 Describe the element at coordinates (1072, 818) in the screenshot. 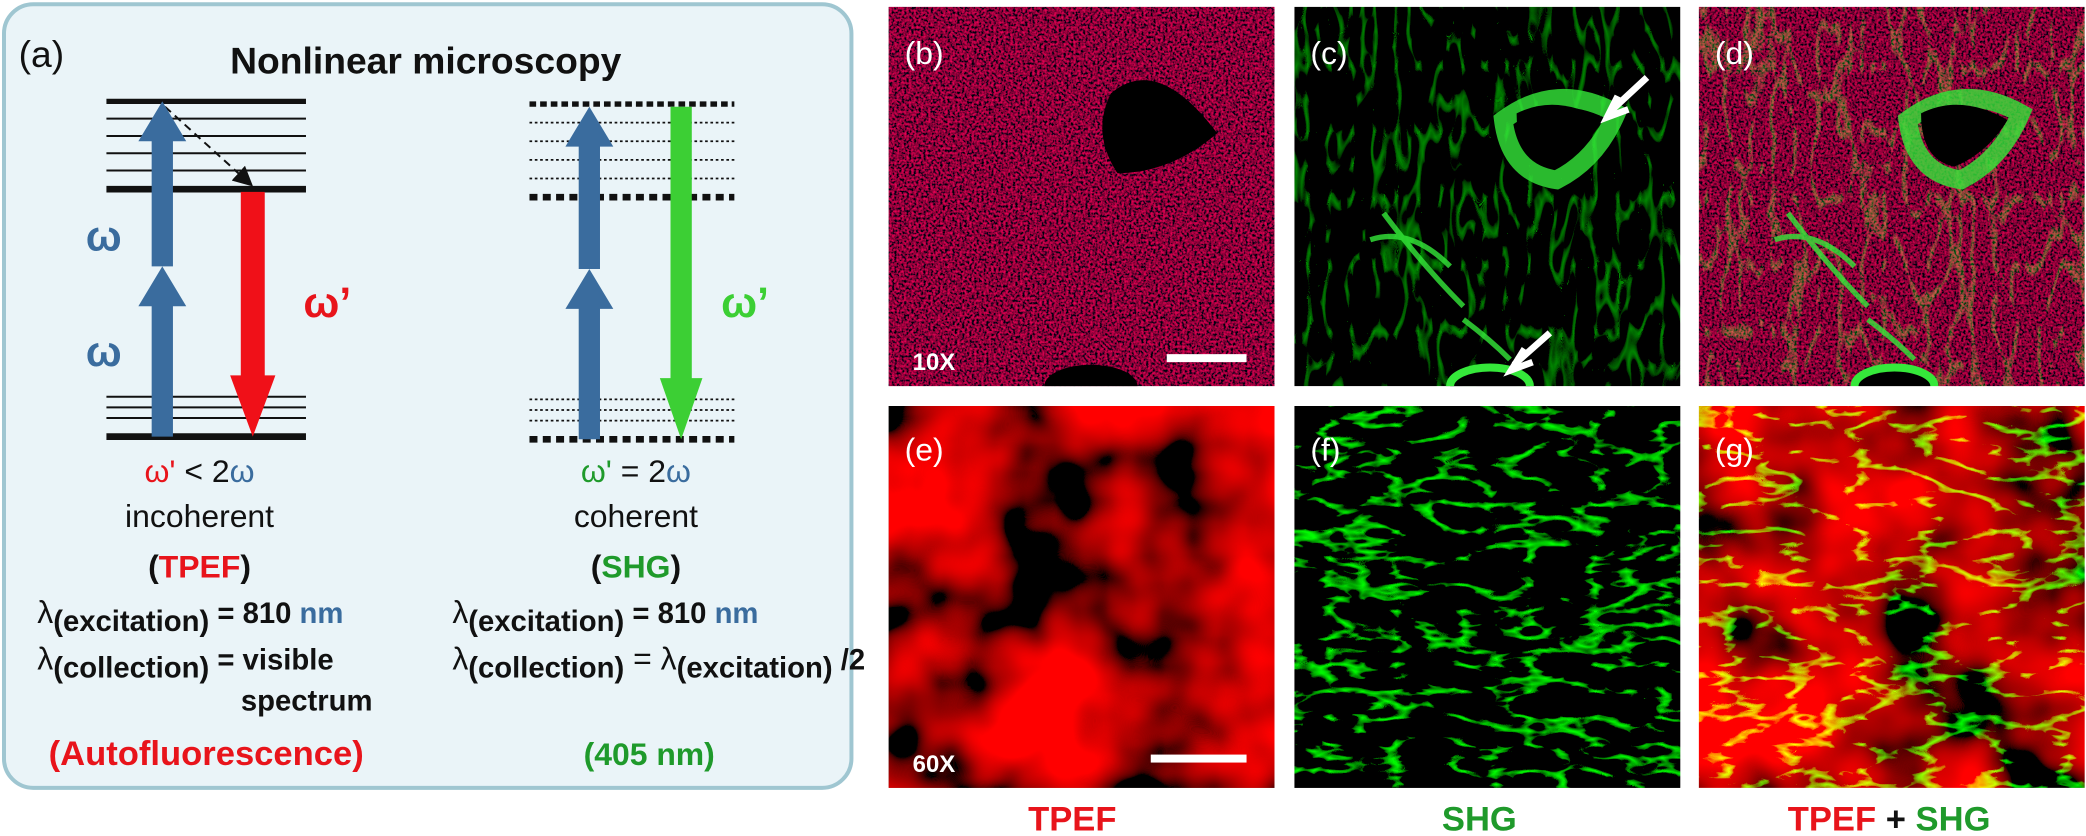

I see `caption: TPEF` at that location.